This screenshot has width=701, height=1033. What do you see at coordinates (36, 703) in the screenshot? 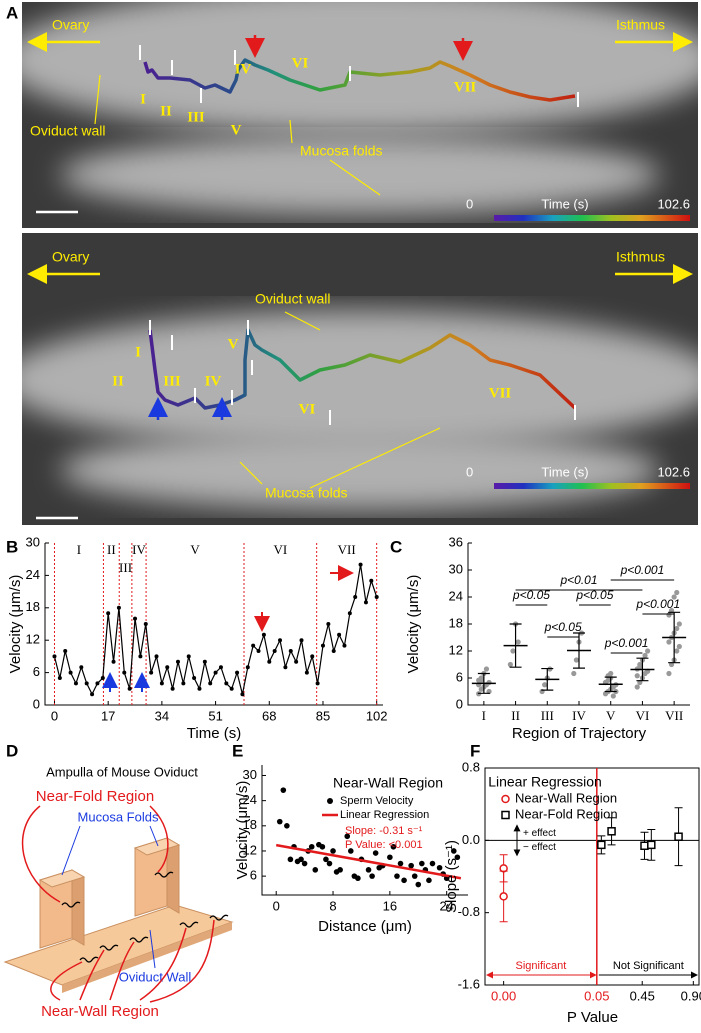
I see `y-tick-label: 0` at bounding box center [36, 703].